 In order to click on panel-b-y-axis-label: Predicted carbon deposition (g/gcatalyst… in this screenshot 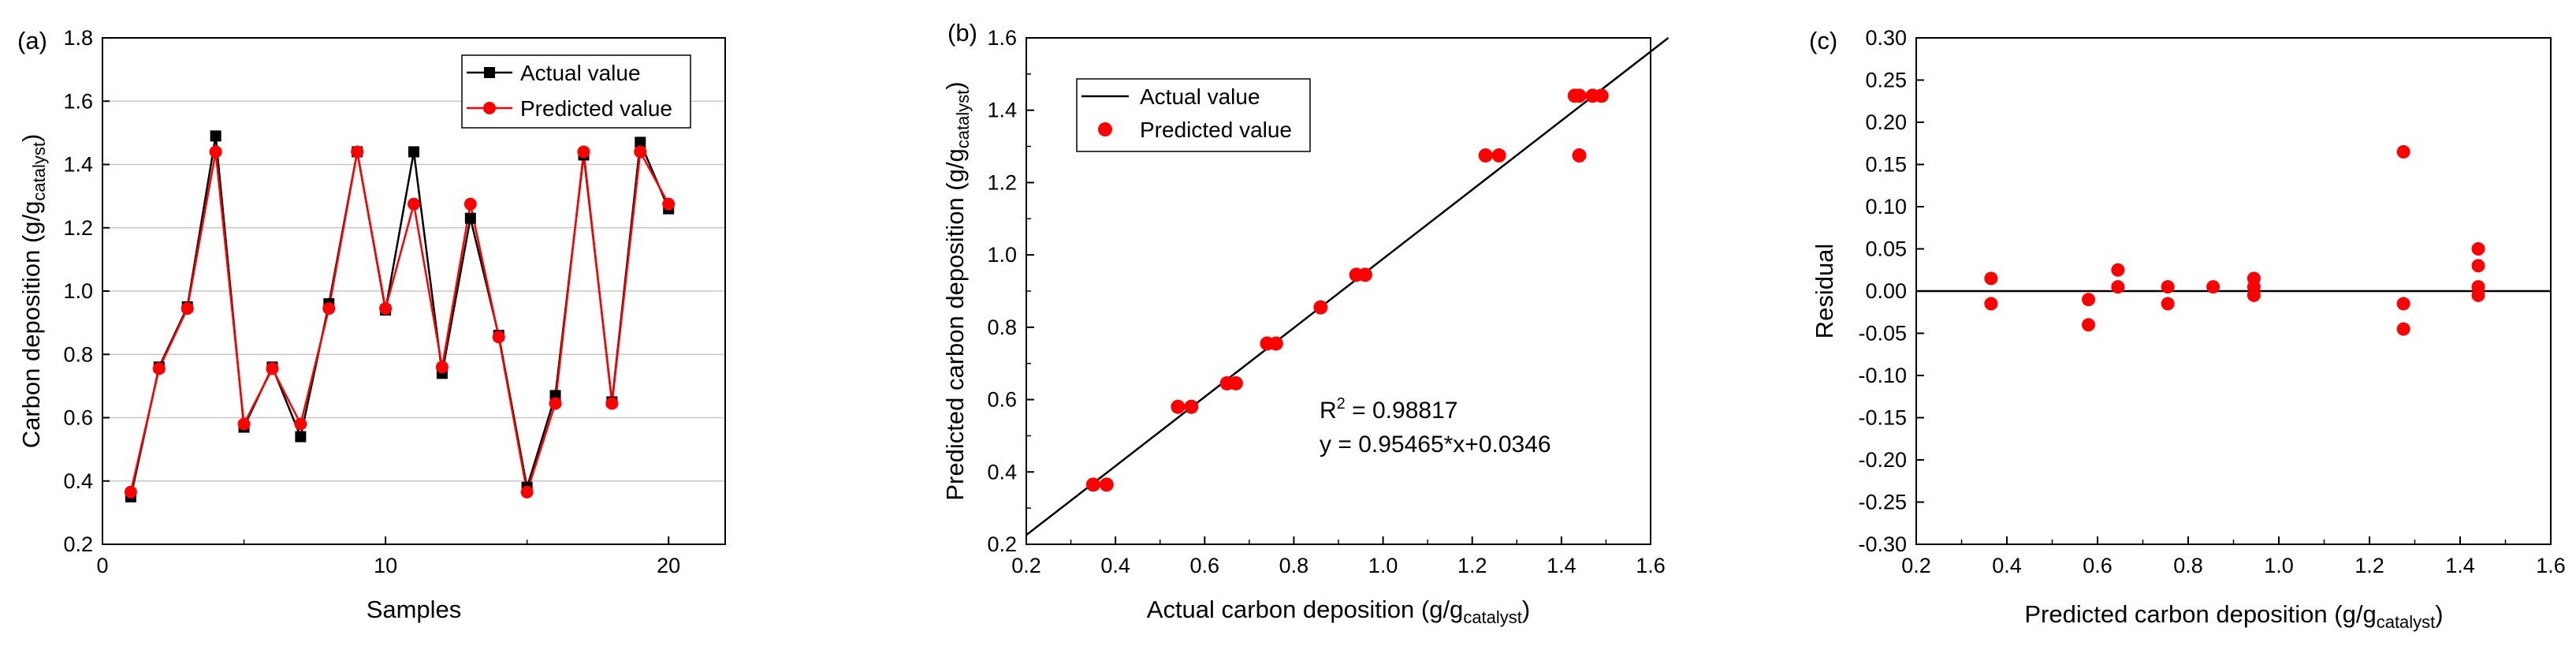, I will do `click(957, 290)`.